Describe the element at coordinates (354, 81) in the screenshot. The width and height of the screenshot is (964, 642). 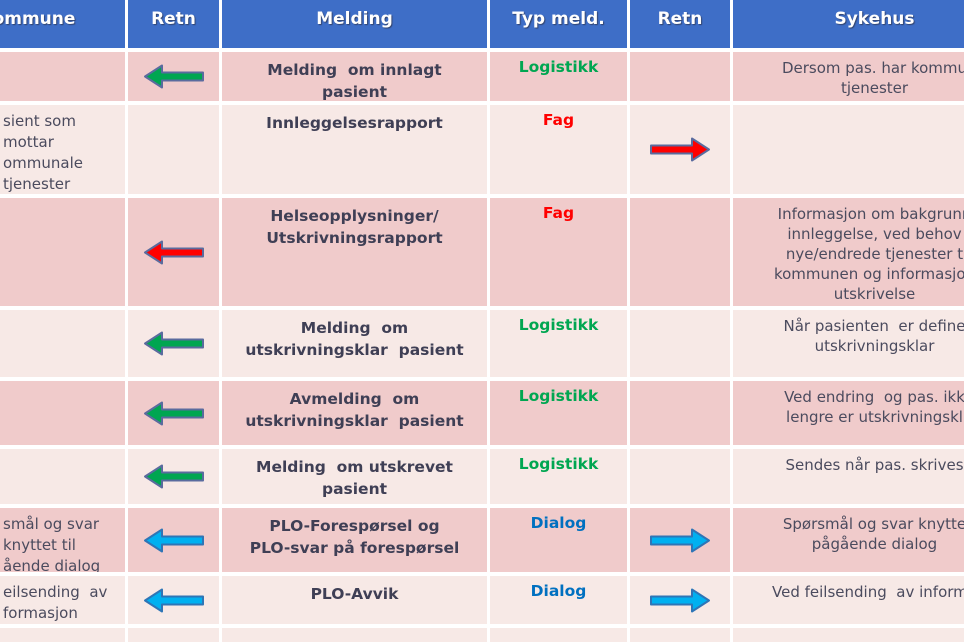
I see `cell-melding-text: Melding om innlagt pasient` at that location.